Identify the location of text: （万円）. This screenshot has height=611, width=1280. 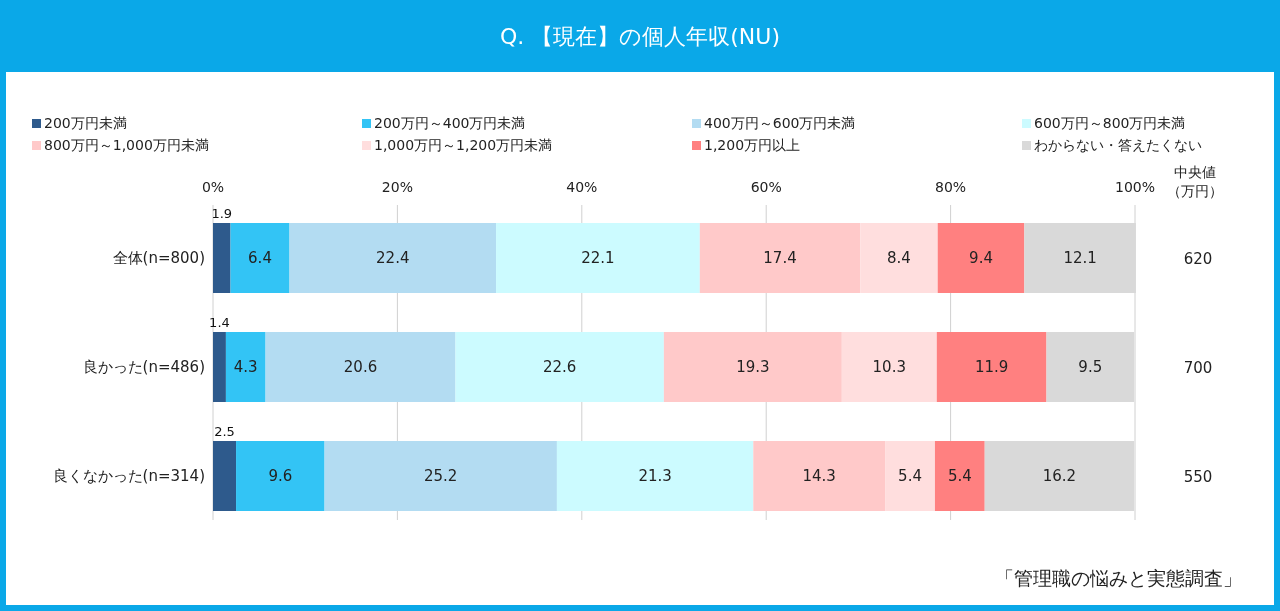
(1195, 191).